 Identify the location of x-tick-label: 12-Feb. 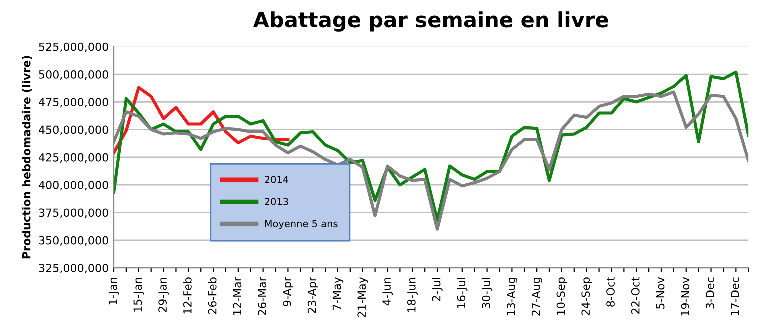
(187, 296).